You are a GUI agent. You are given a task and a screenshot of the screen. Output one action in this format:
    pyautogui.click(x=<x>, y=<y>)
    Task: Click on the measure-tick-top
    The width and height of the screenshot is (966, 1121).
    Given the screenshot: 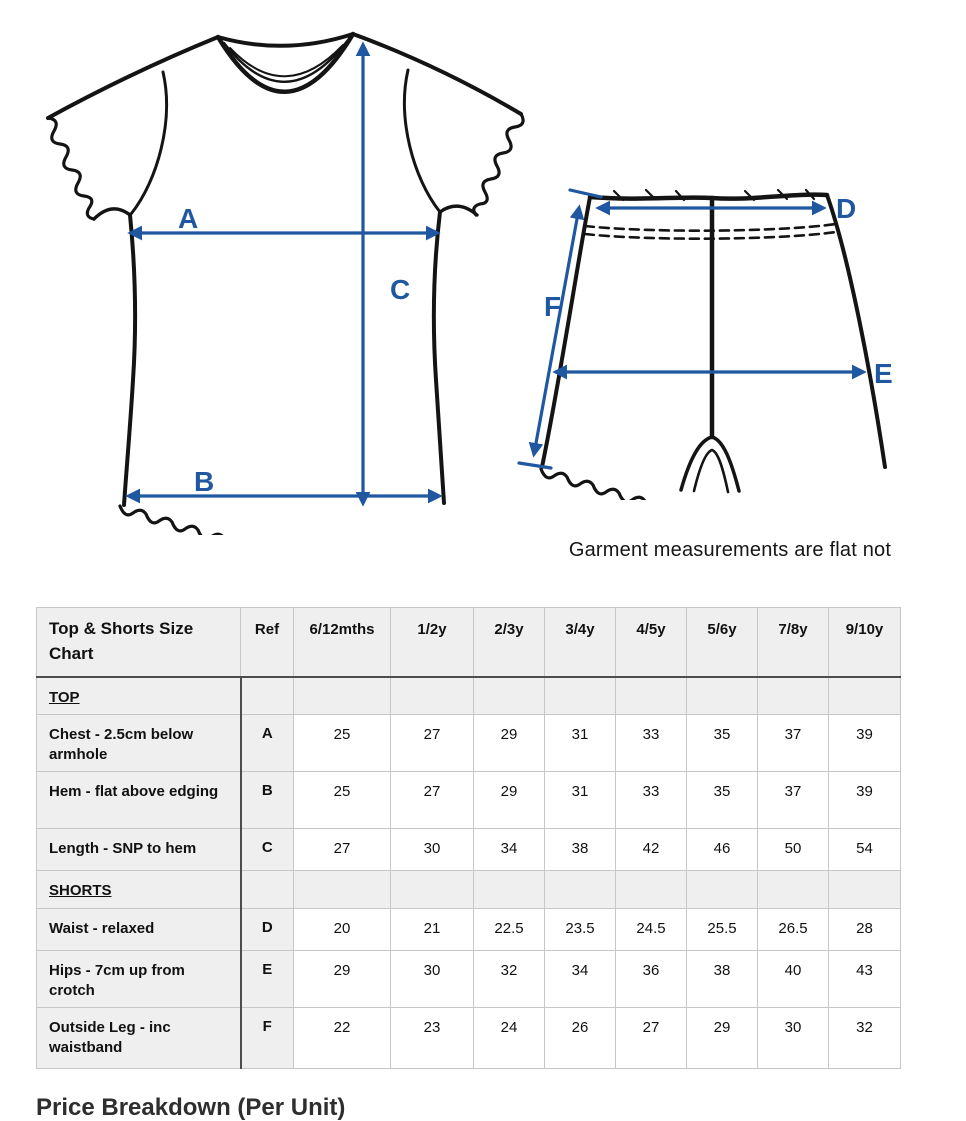 What is the action you would take?
    pyautogui.click(x=585, y=193)
    